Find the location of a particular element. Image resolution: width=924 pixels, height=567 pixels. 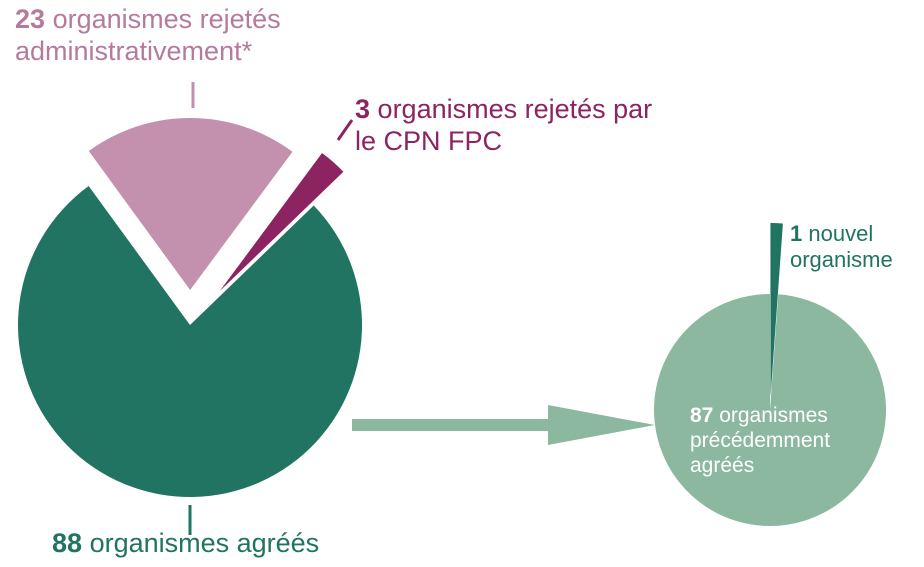

arrow-shaft is located at coordinates (452, 425).